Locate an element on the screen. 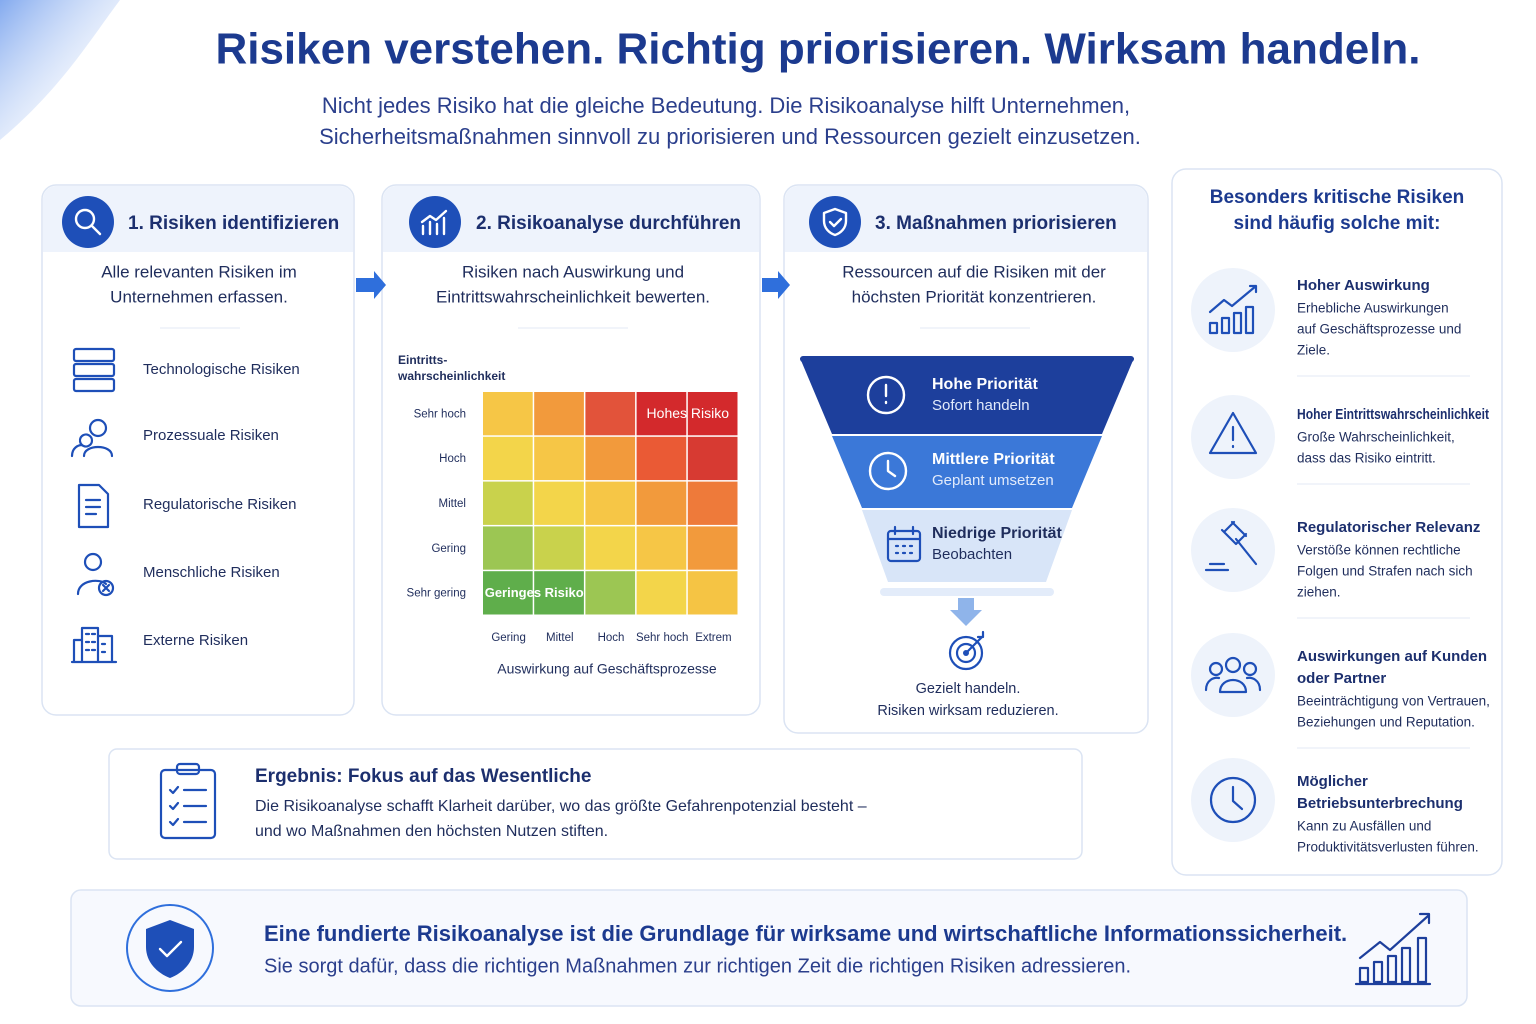  funnel-footer: Risiken wirksam reduzieren. is located at coordinates (967, 711).